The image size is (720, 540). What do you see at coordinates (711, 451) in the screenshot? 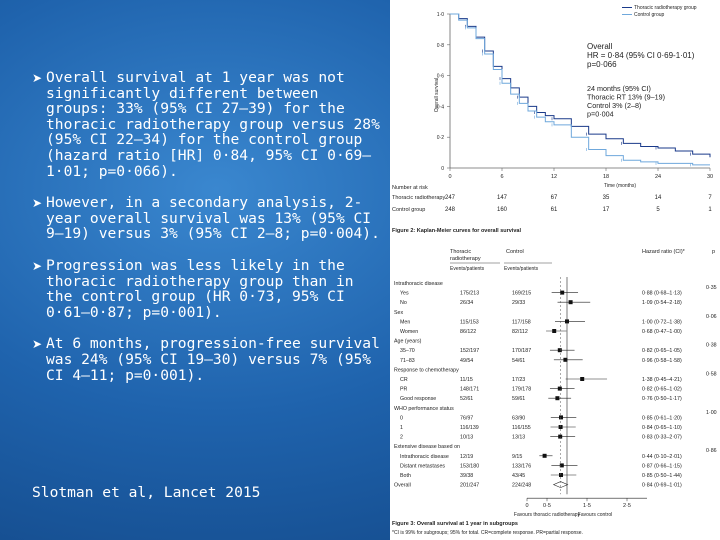
I see `forest-p-value: 0·86` at bounding box center [711, 451].